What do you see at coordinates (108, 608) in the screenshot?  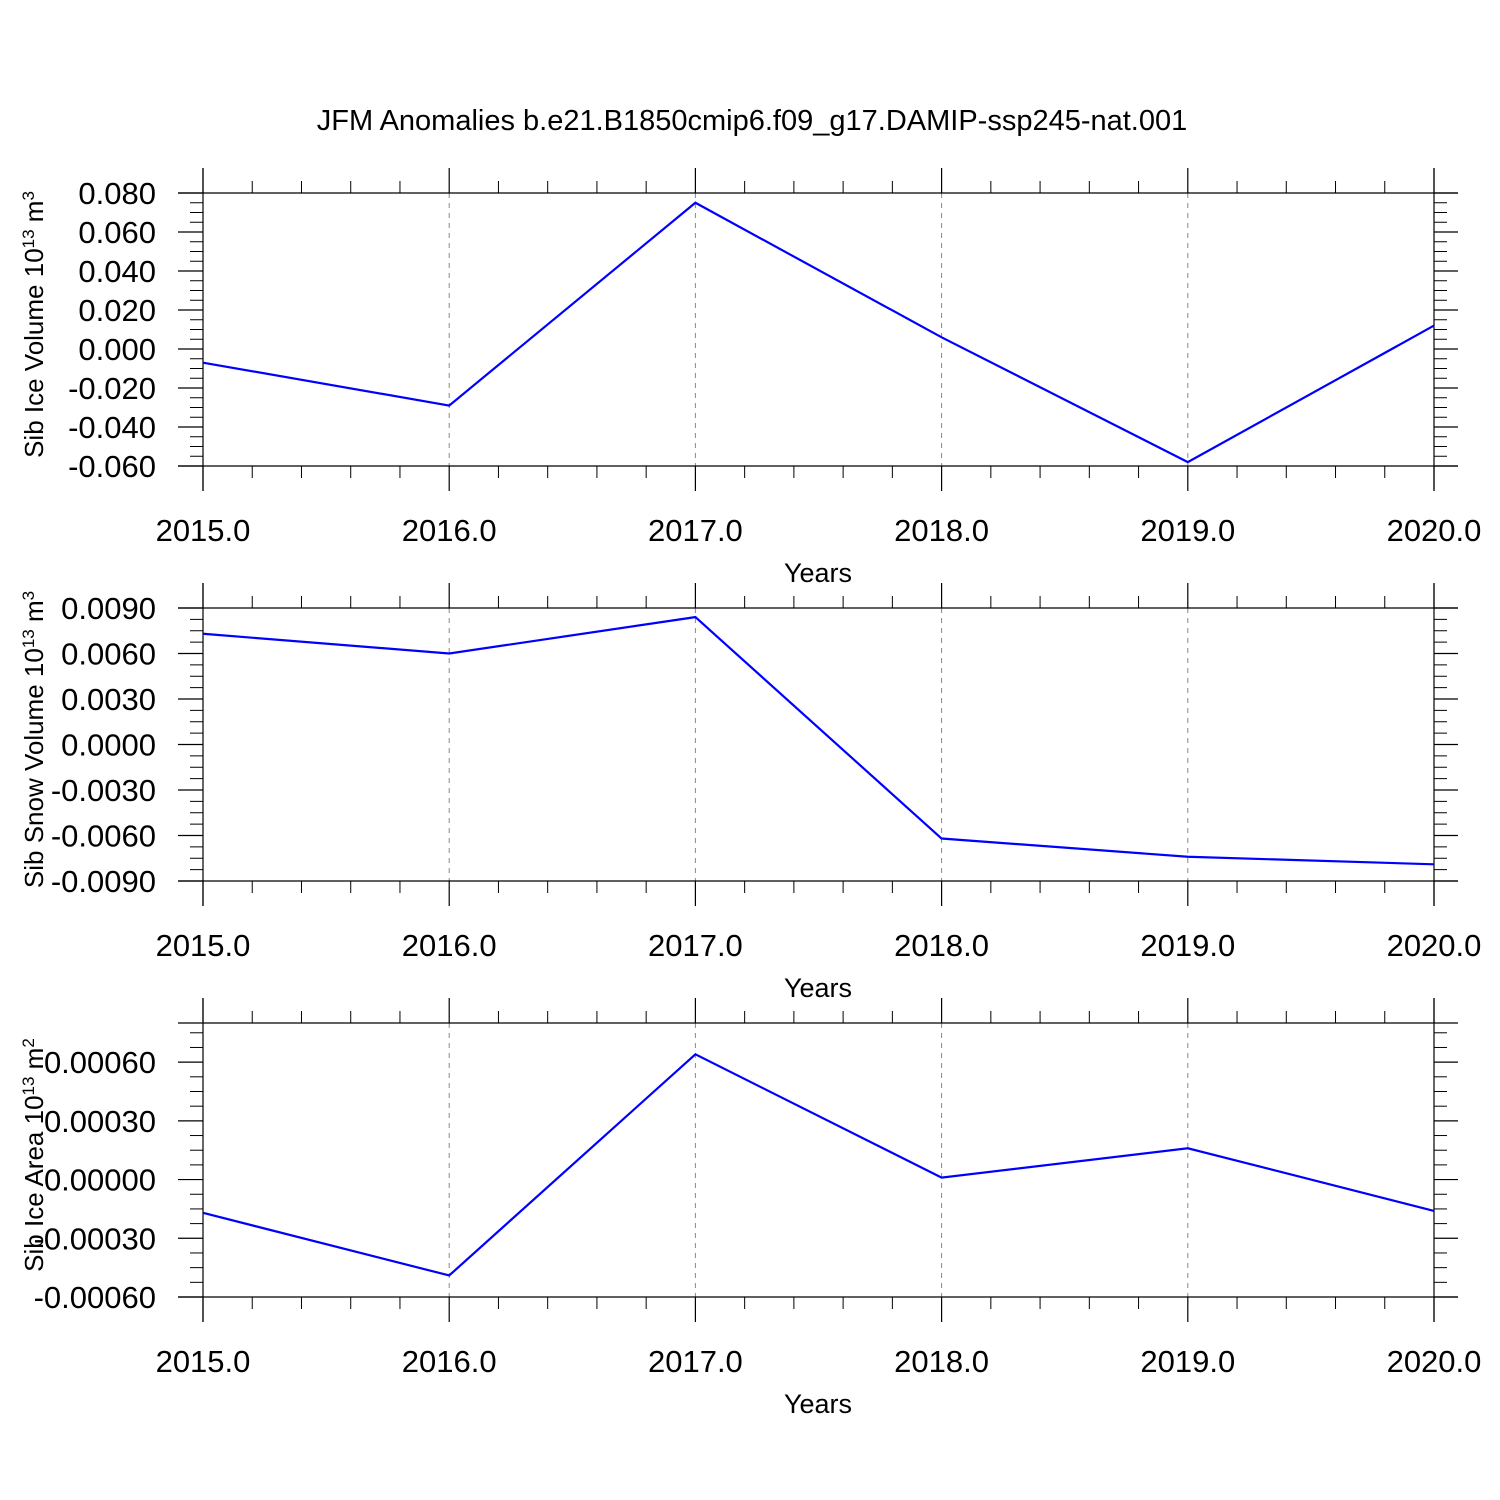 I see `y-tick-label: 0.0090` at bounding box center [108, 608].